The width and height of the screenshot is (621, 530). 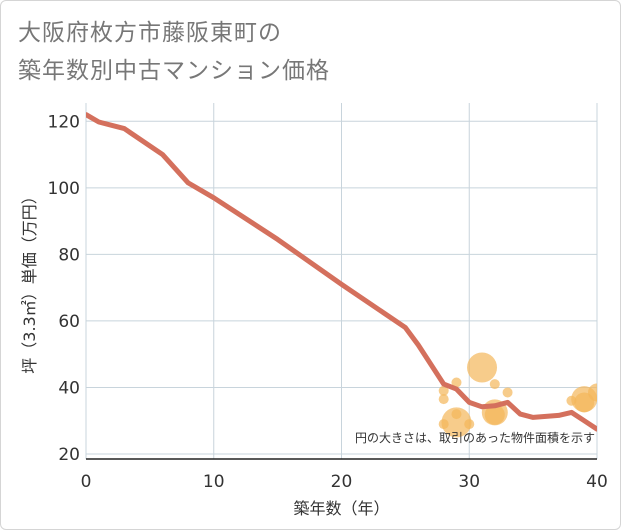 What do you see at coordinates (69, 388) in the screenshot?
I see `y-tick-label: 40` at bounding box center [69, 388].